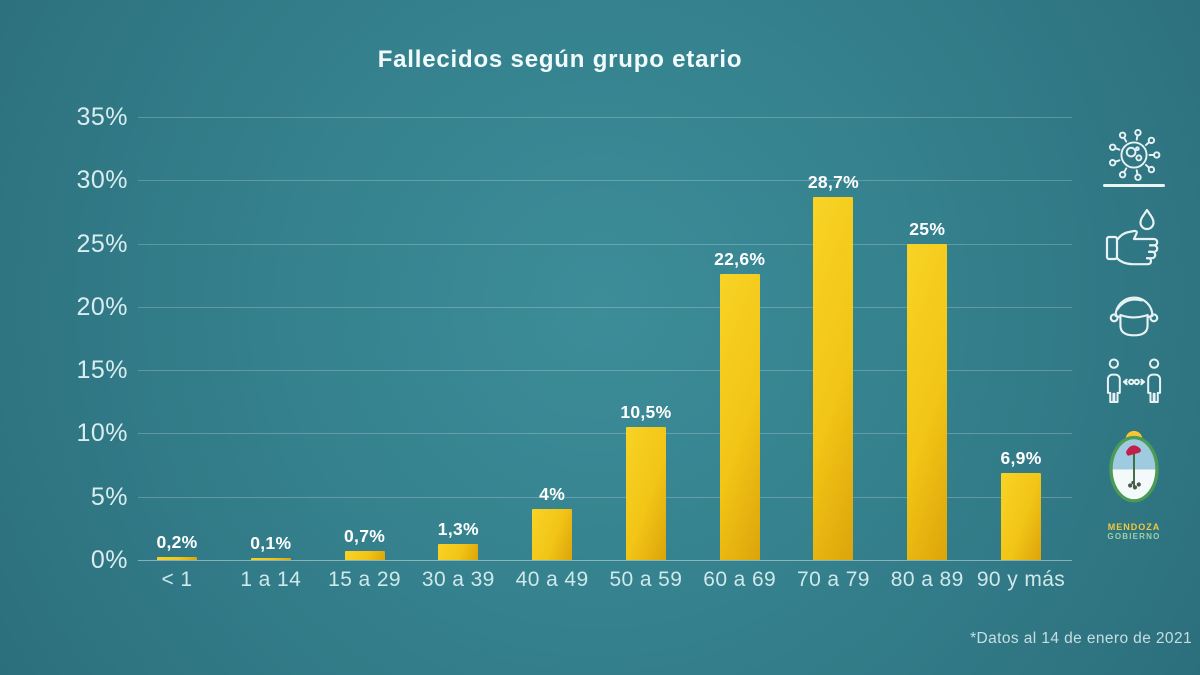 This screenshot has height=675, width=1200. What do you see at coordinates (605, 434) in the screenshot?
I see `gridline-10%` at bounding box center [605, 434].